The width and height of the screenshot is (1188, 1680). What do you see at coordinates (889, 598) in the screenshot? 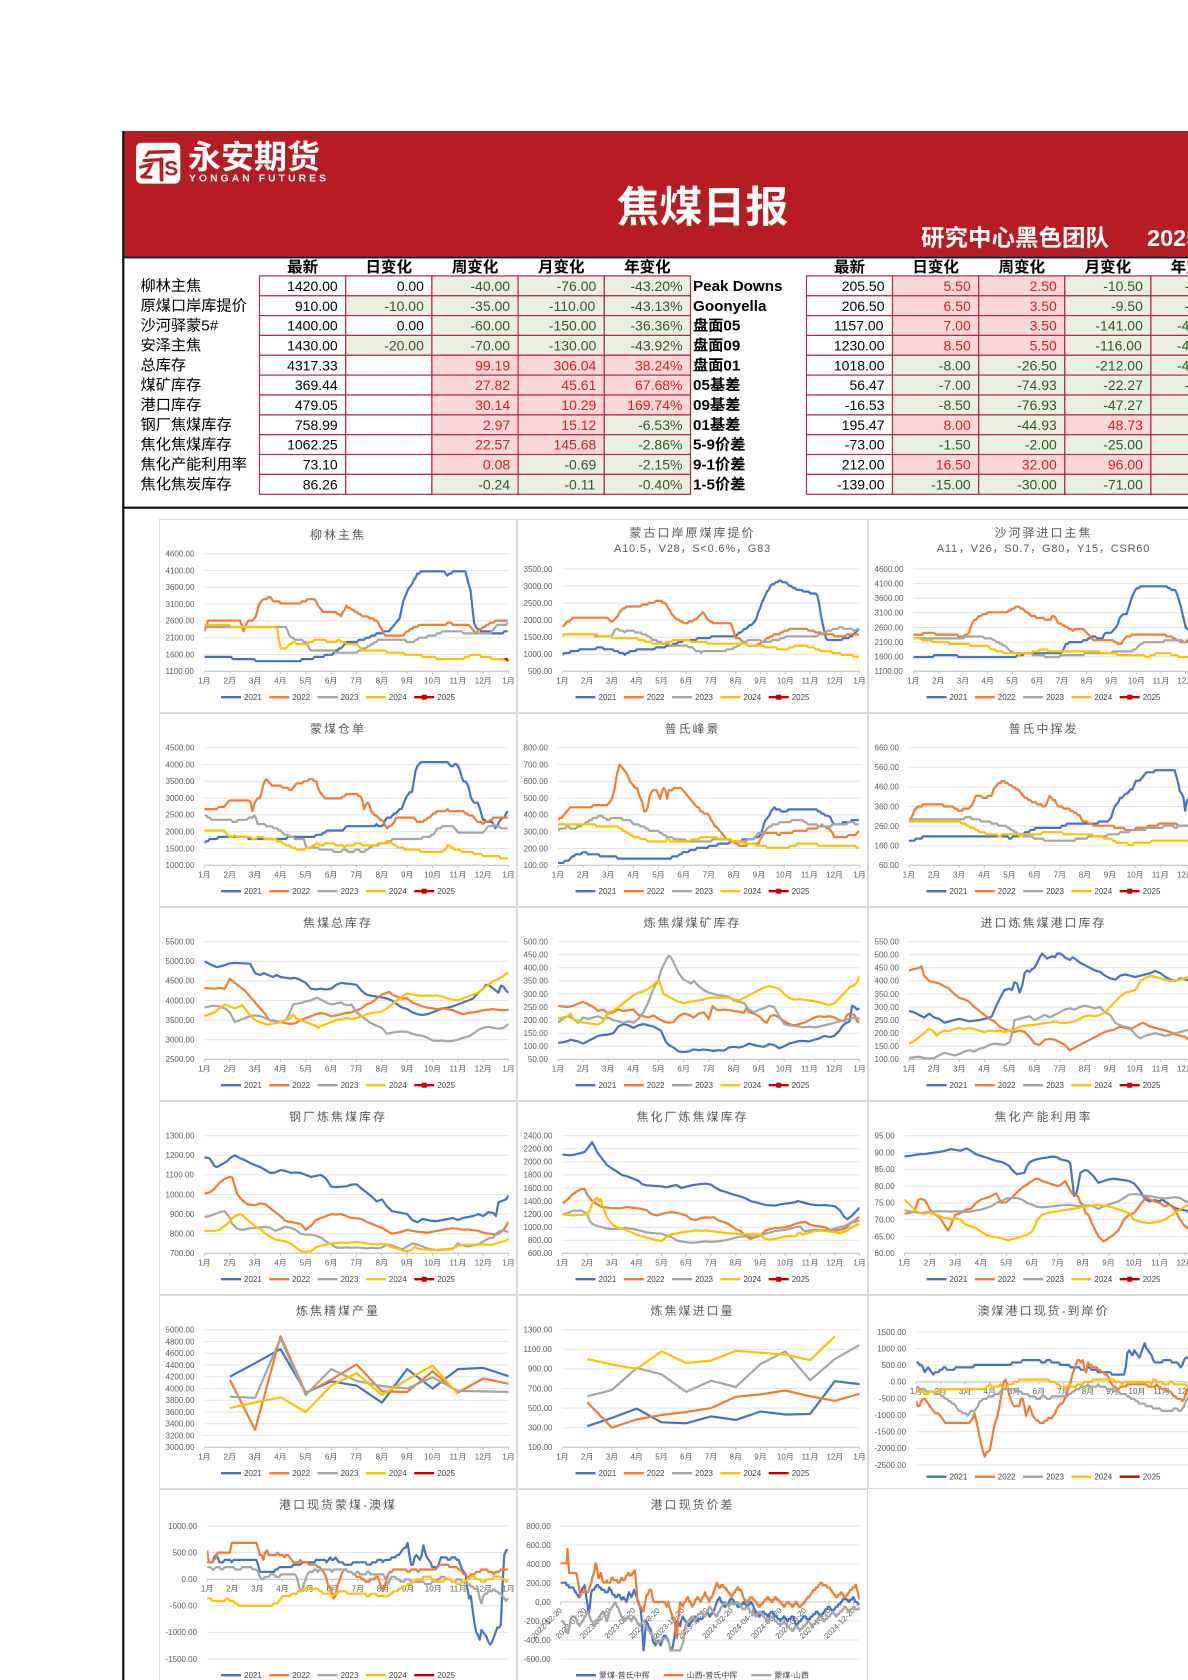
I see `svg-text: 3600.00` at bounding box center [889, 598].